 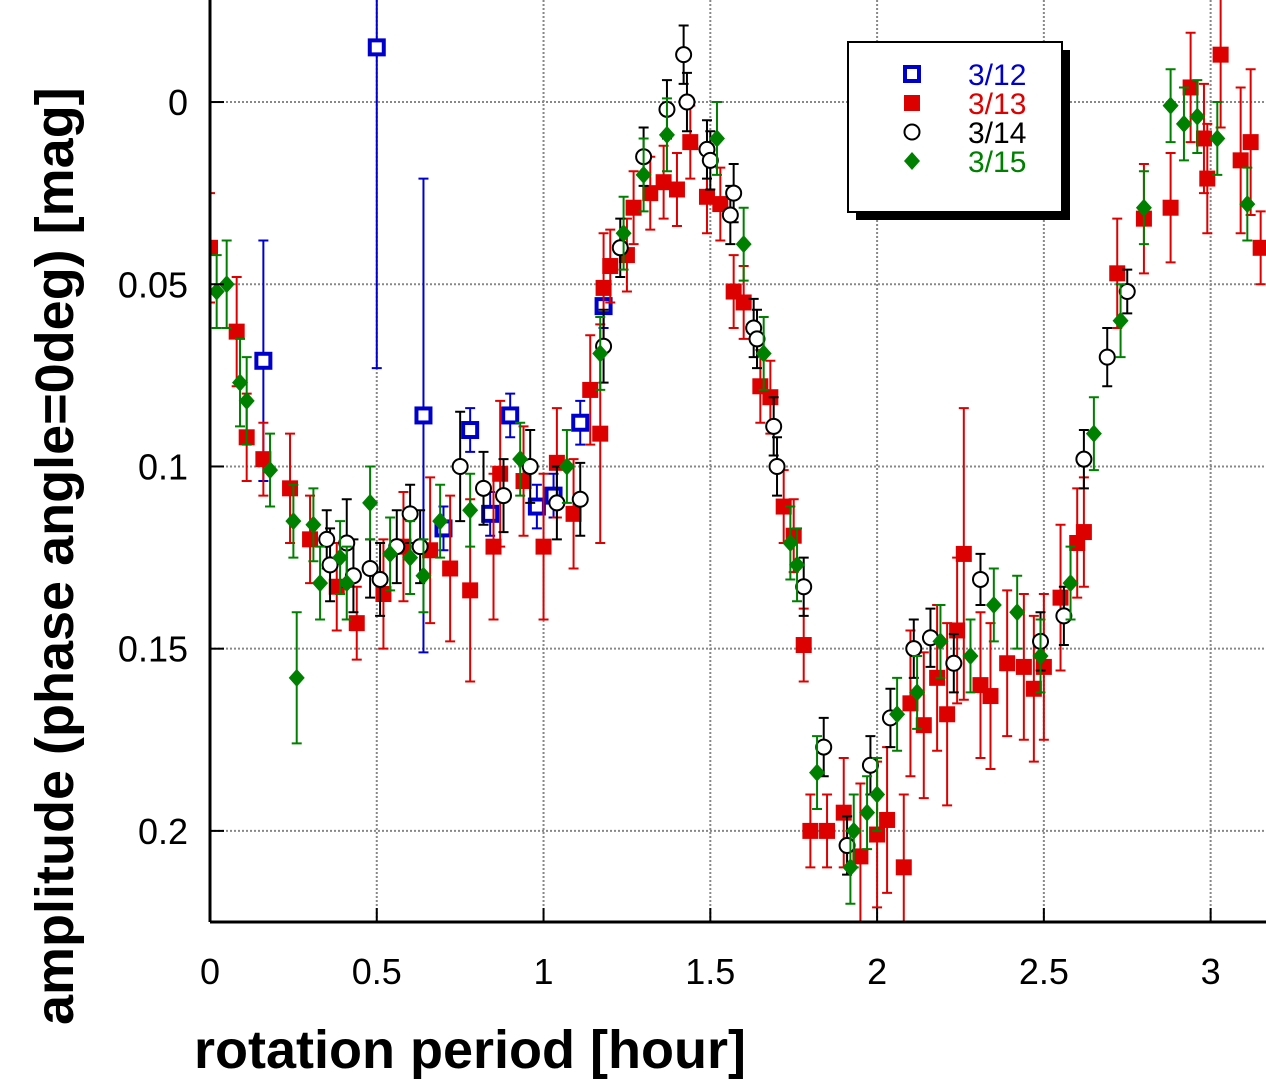 What do you see at coordinates (163, 831) in the screenshot?
I see `y-tick-label: 0.2` at bounding box center [163, 831].